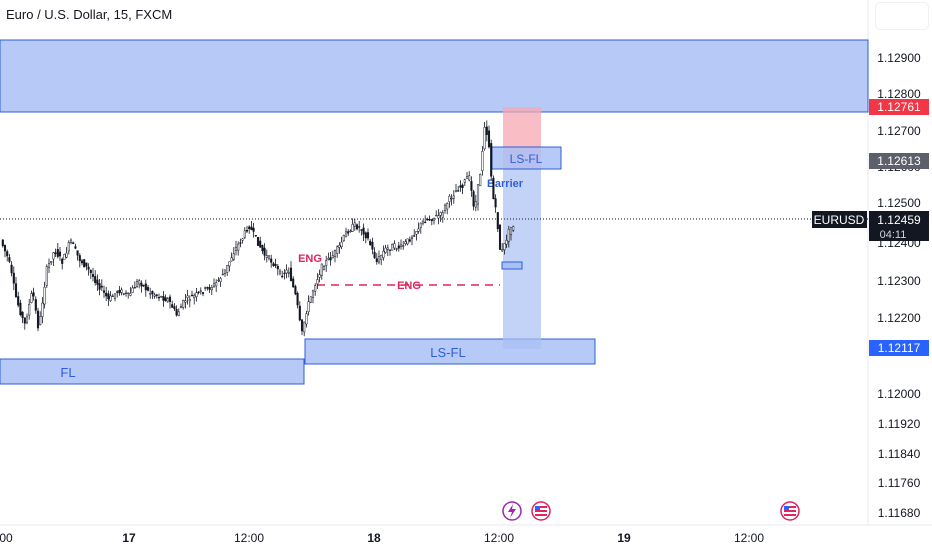 The width and height of the screenshot is (932, 550). I want to click on time-tick-label: 17, so click(129, 538).